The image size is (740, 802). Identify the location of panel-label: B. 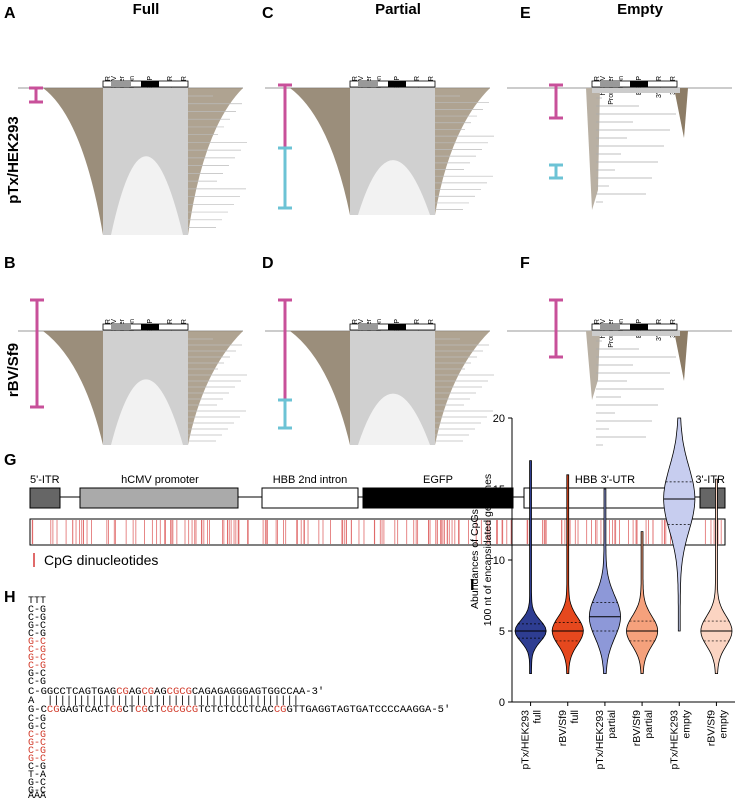
(10, 263).